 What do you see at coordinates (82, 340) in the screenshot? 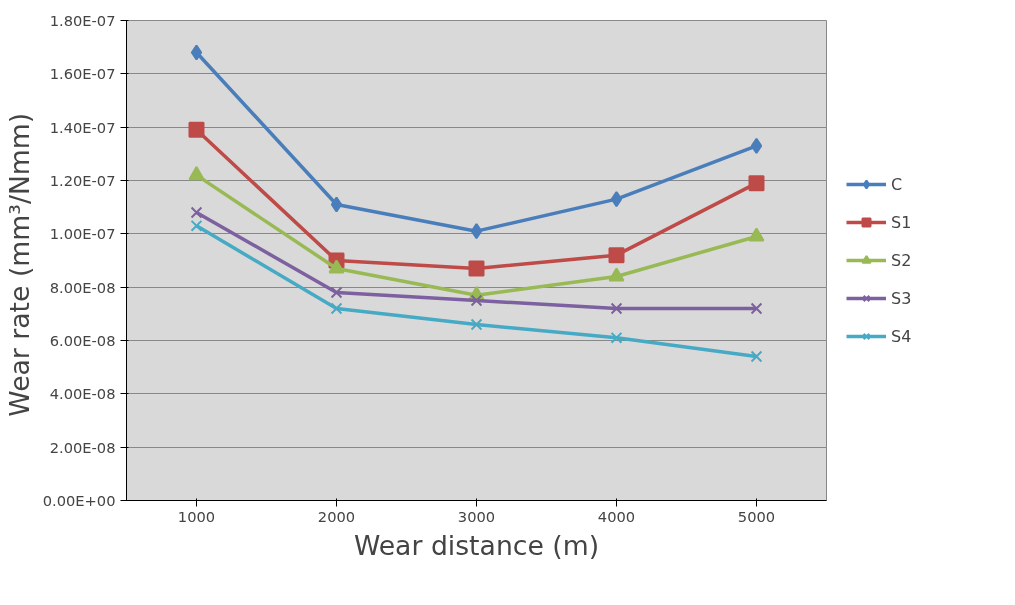
I see `y-tick-label: 6.00E-08` at bounding box center [82, 340].